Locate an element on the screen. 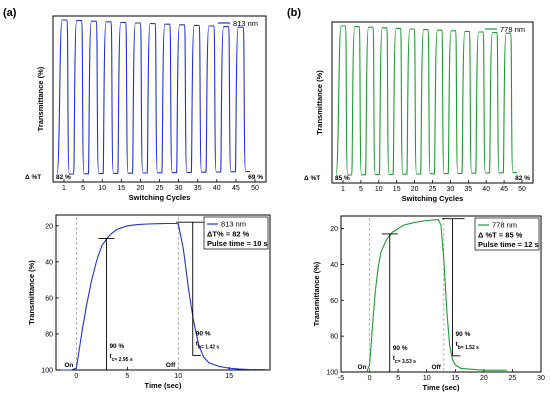 The width and height of the screenshot is (550, 401). series-line-b_top is located at coordinates (426, 100).